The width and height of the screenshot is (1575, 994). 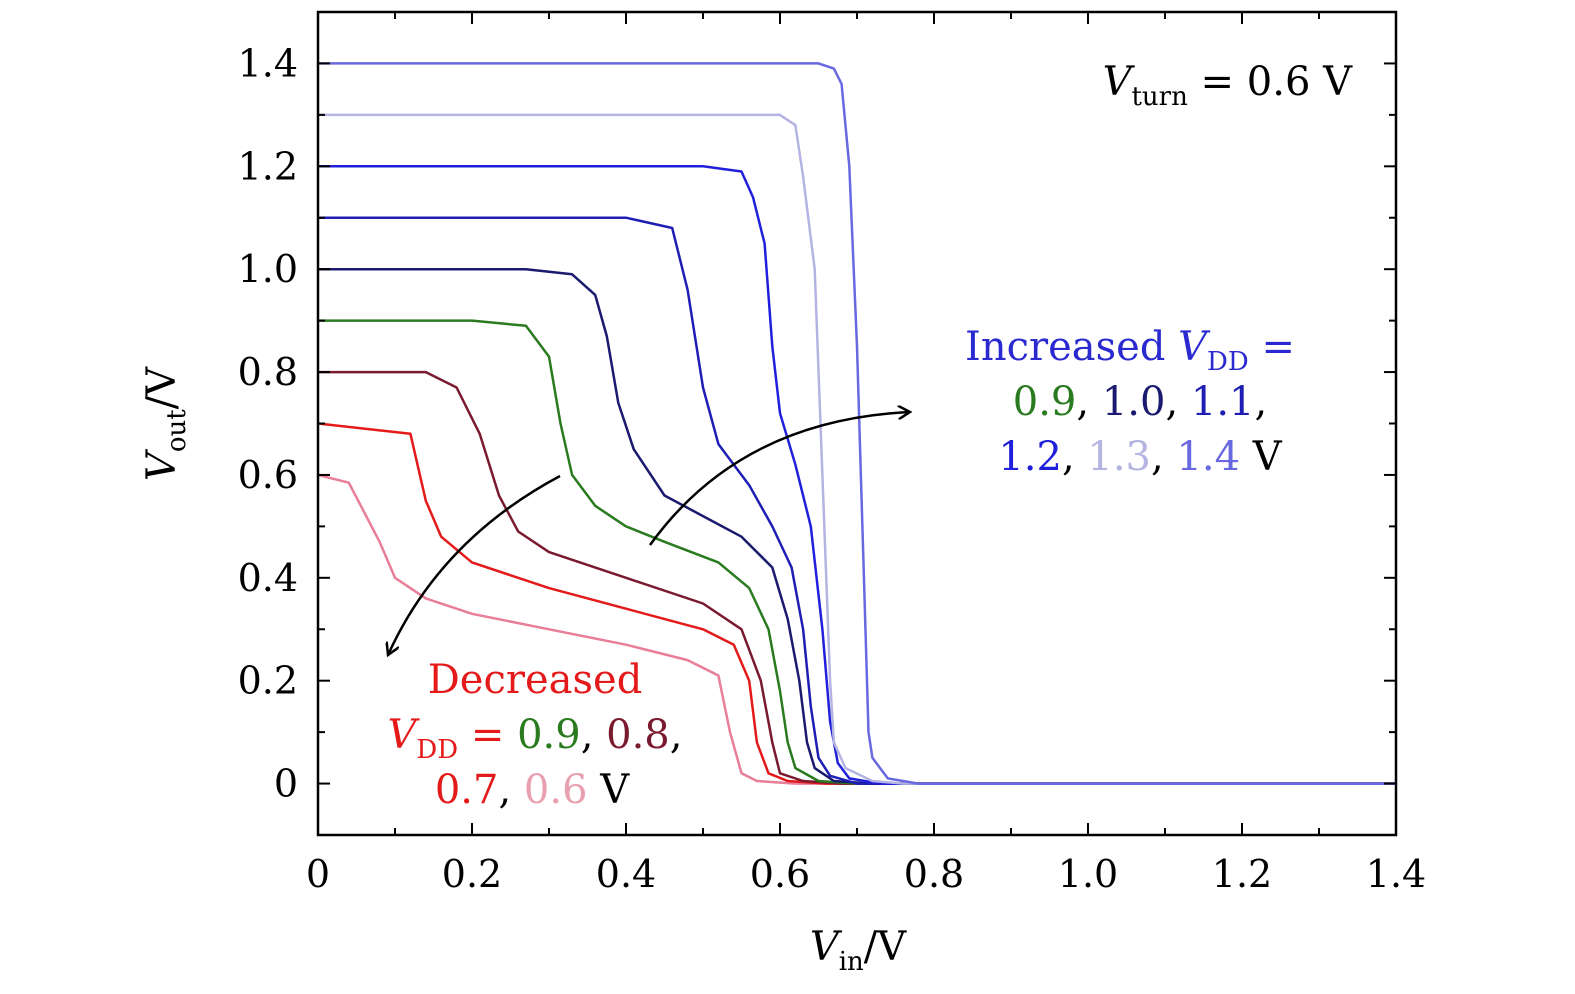 I want to click on y-tick-label: 1.2, so click(x=268, y=166).